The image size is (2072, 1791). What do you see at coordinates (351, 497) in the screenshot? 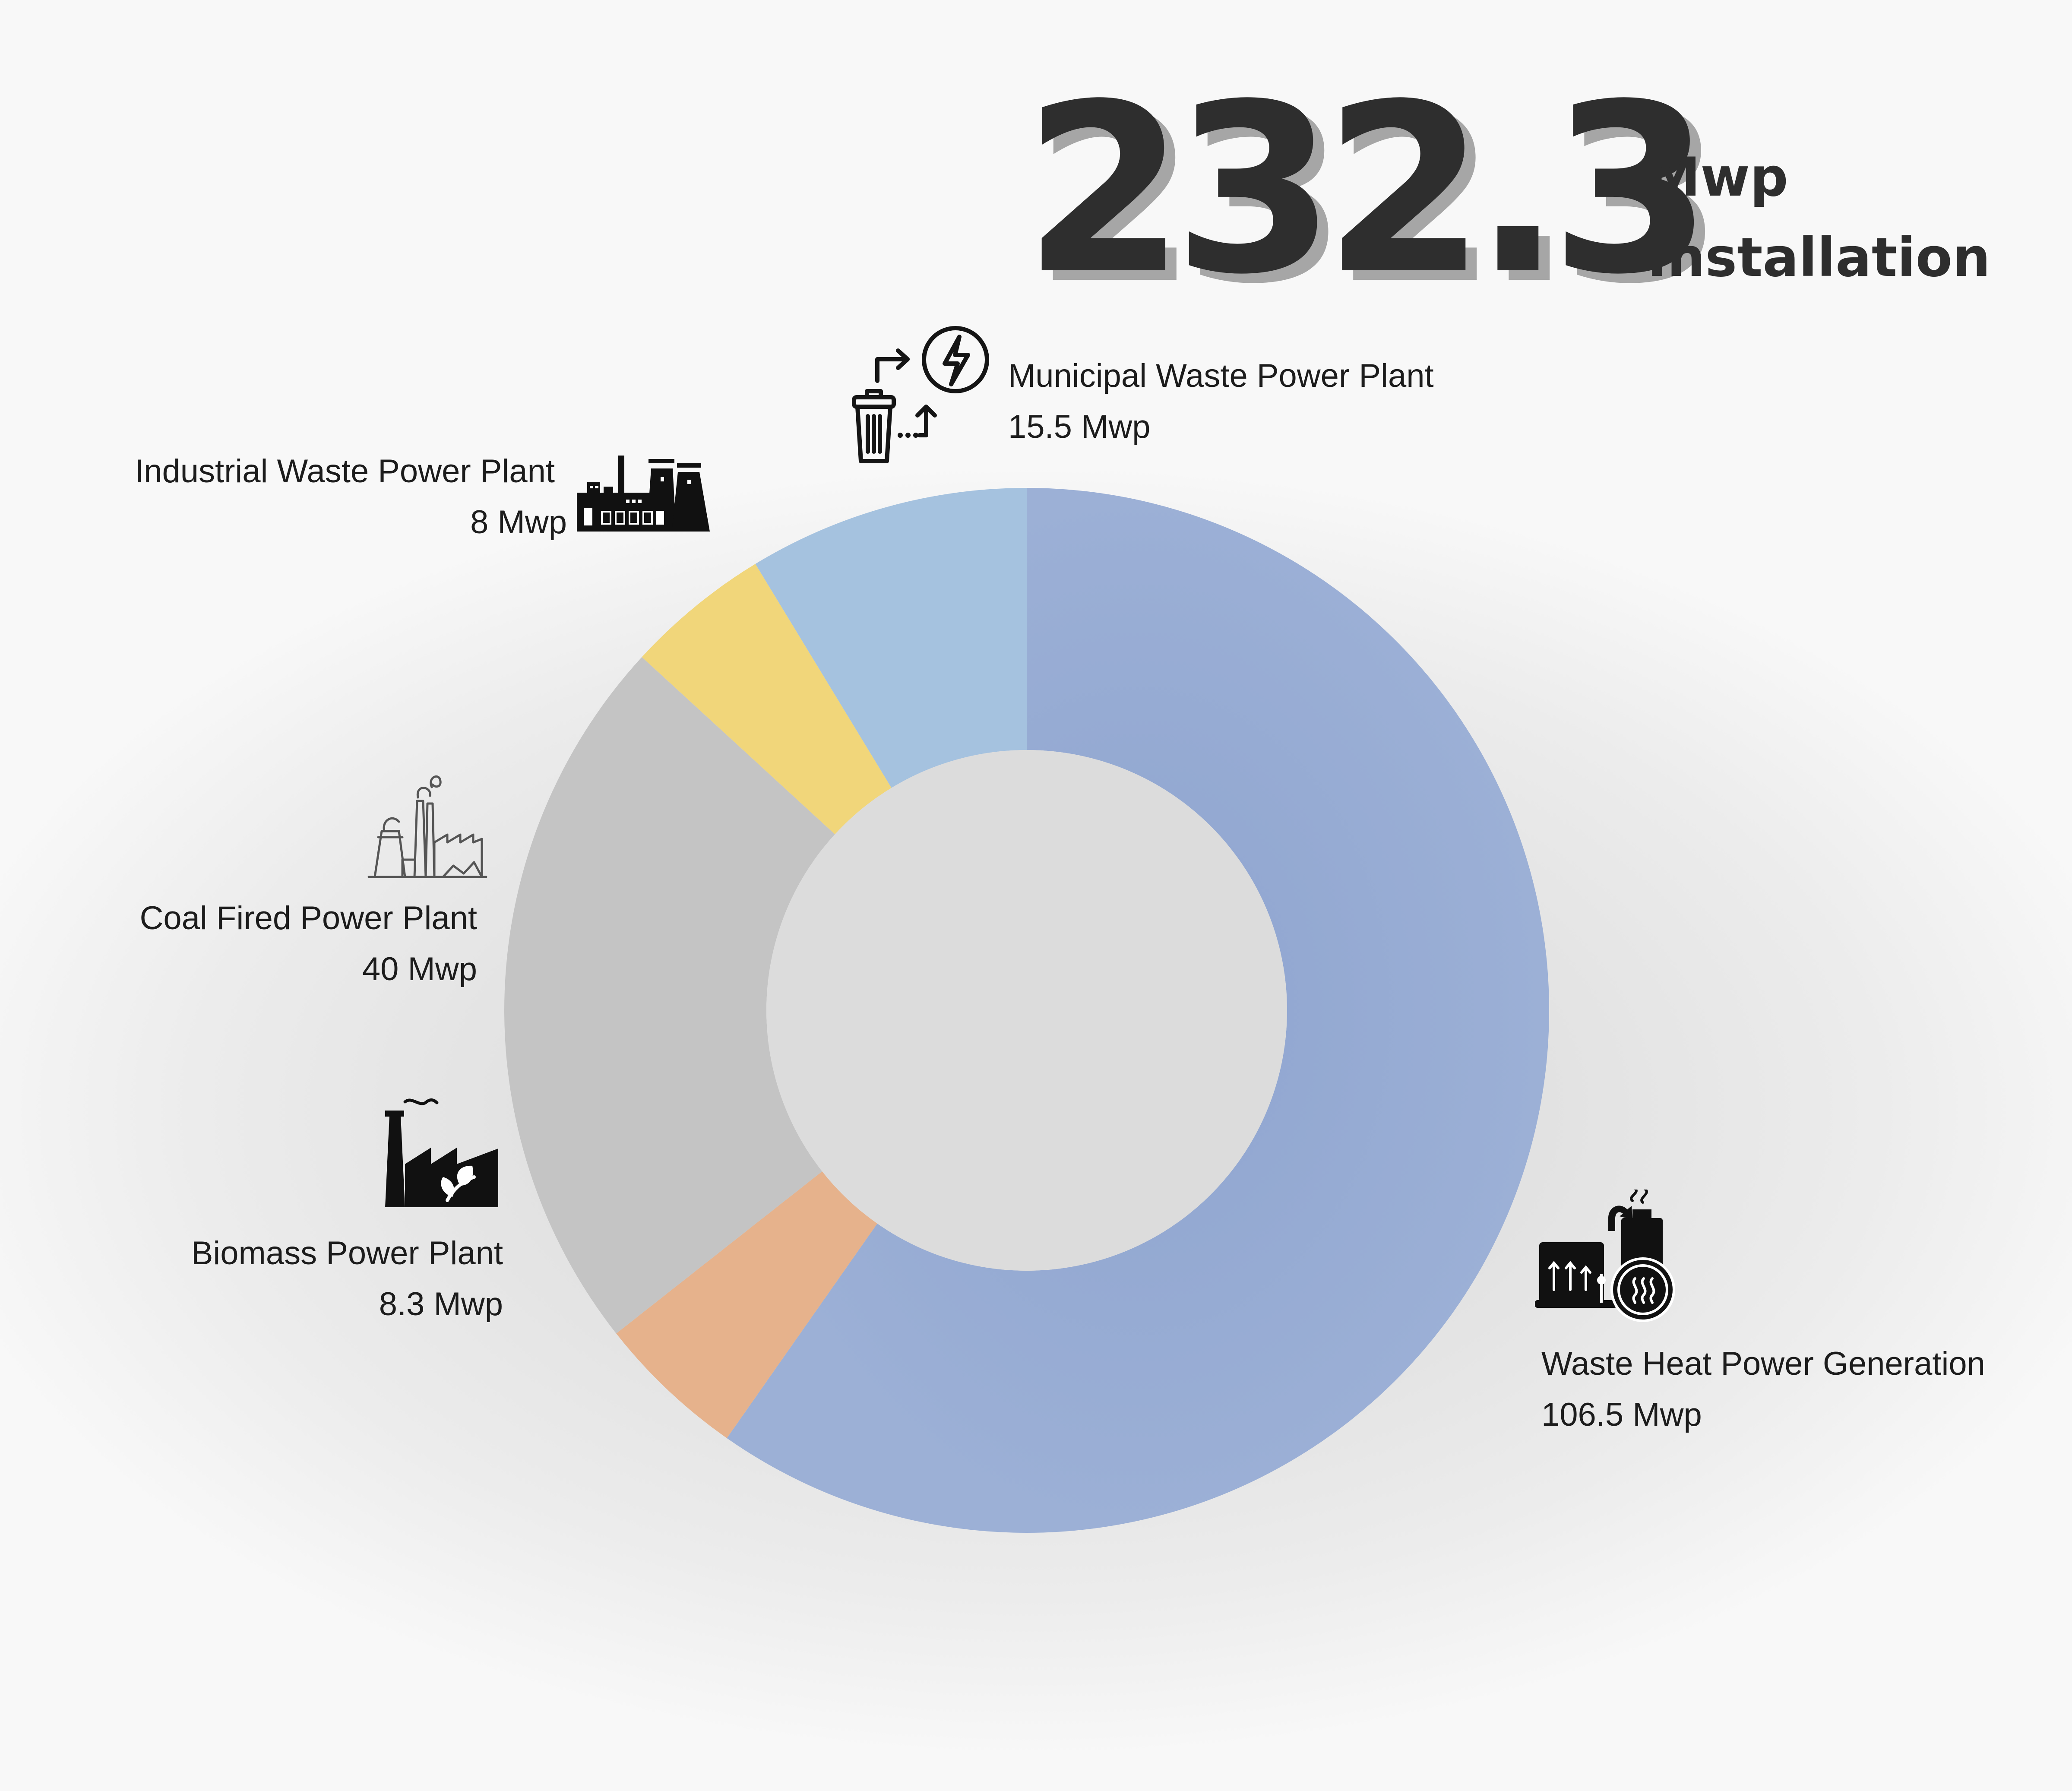
I see `label-industrial-waste: Industrial Waste Power Plant 8 Mwp` at bounding box center [351, 497].